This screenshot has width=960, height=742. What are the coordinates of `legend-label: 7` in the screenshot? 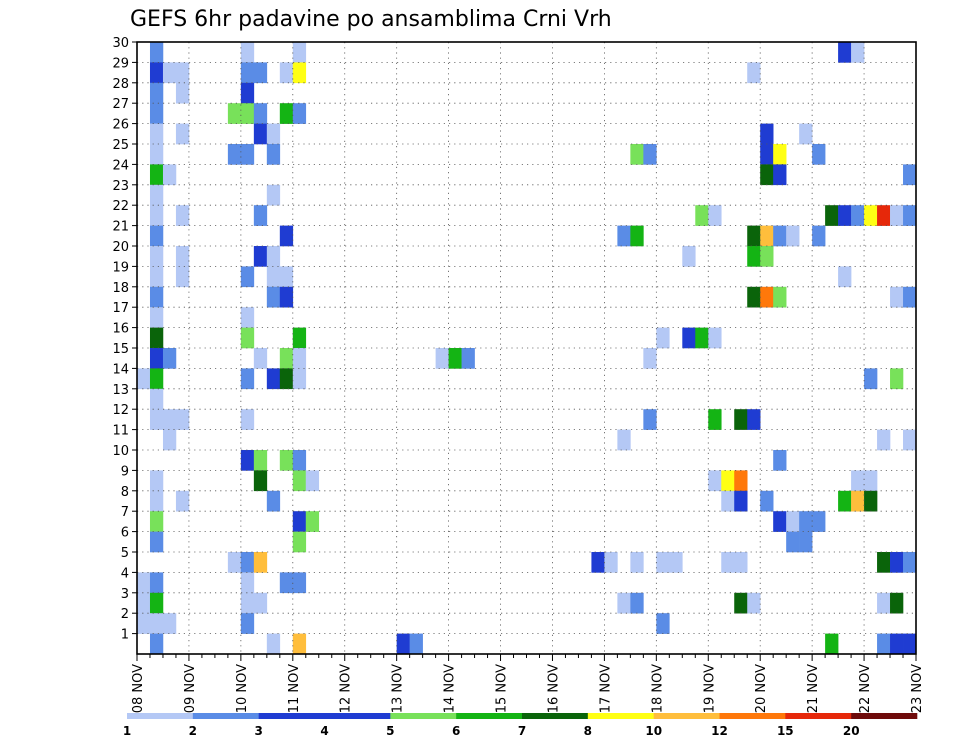 It's located at (522, 731).